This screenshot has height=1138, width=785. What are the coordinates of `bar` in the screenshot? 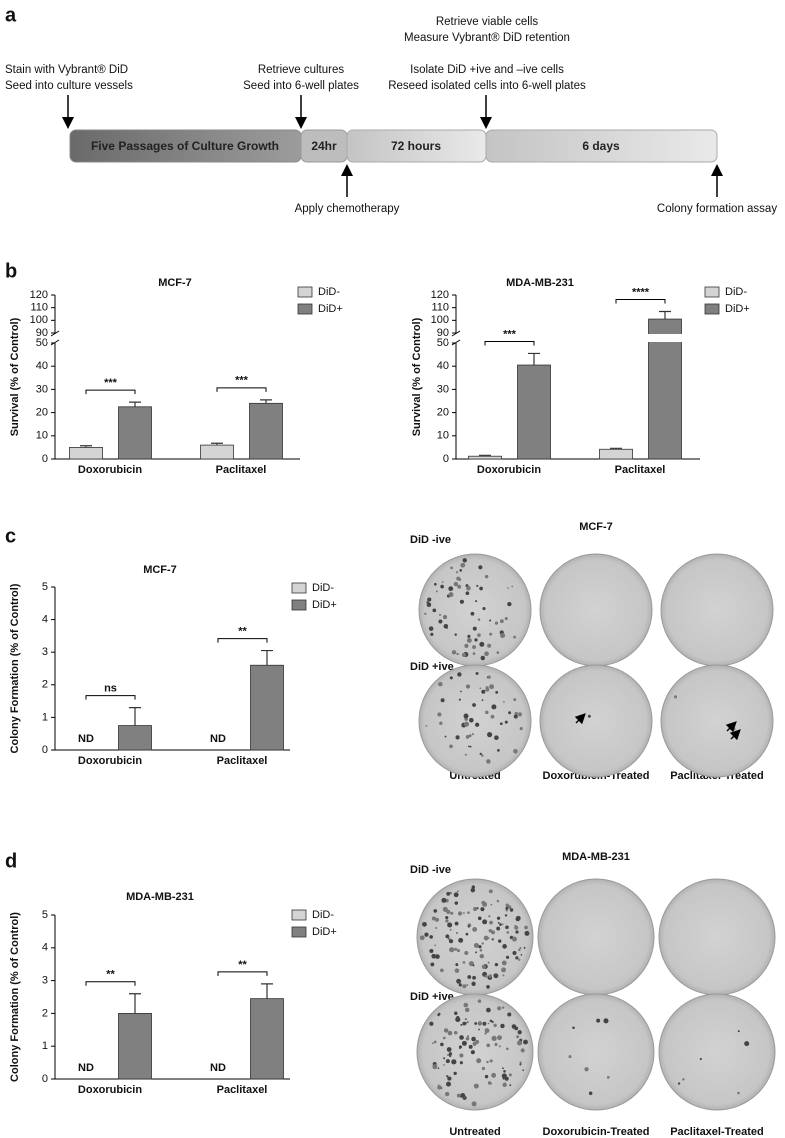 It's located at (135, 433).